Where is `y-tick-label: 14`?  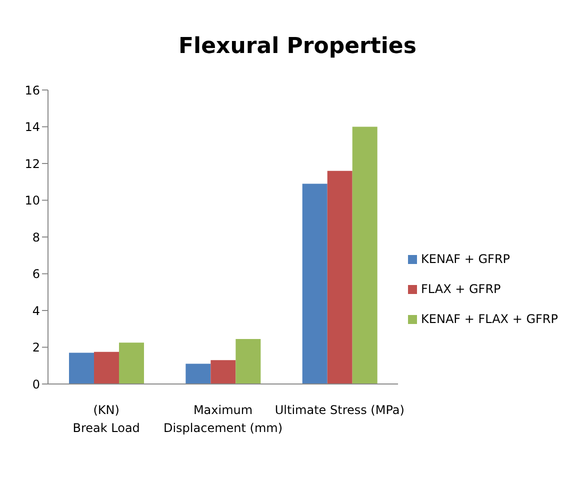
y-tick-label: 14 is located at coordinates (32, 127).